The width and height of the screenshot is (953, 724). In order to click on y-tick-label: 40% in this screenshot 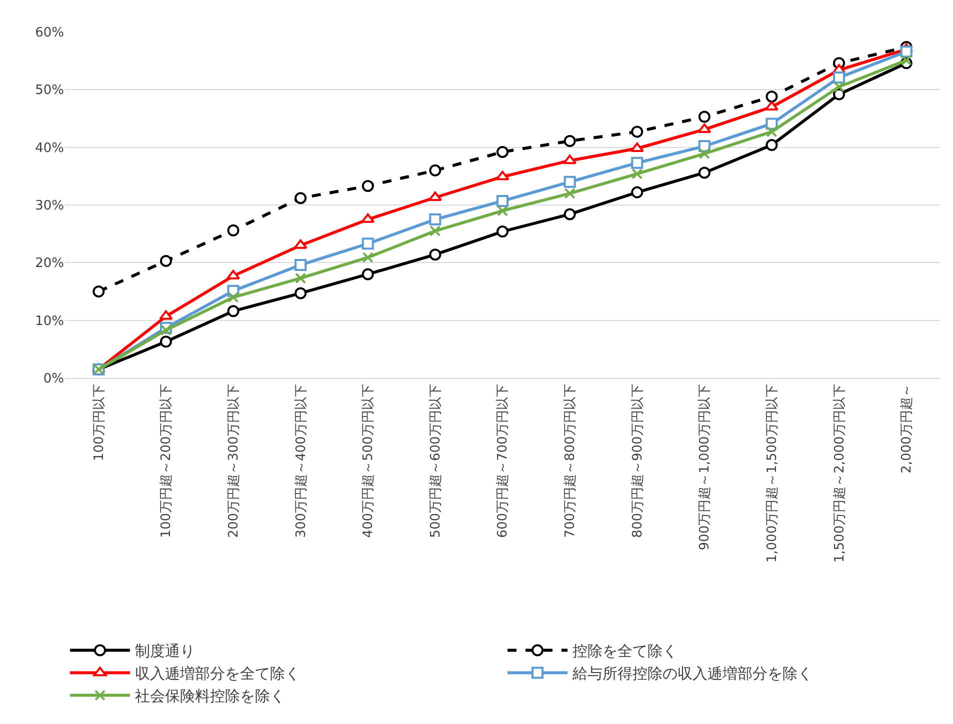, I will do `click(49, 148)`.